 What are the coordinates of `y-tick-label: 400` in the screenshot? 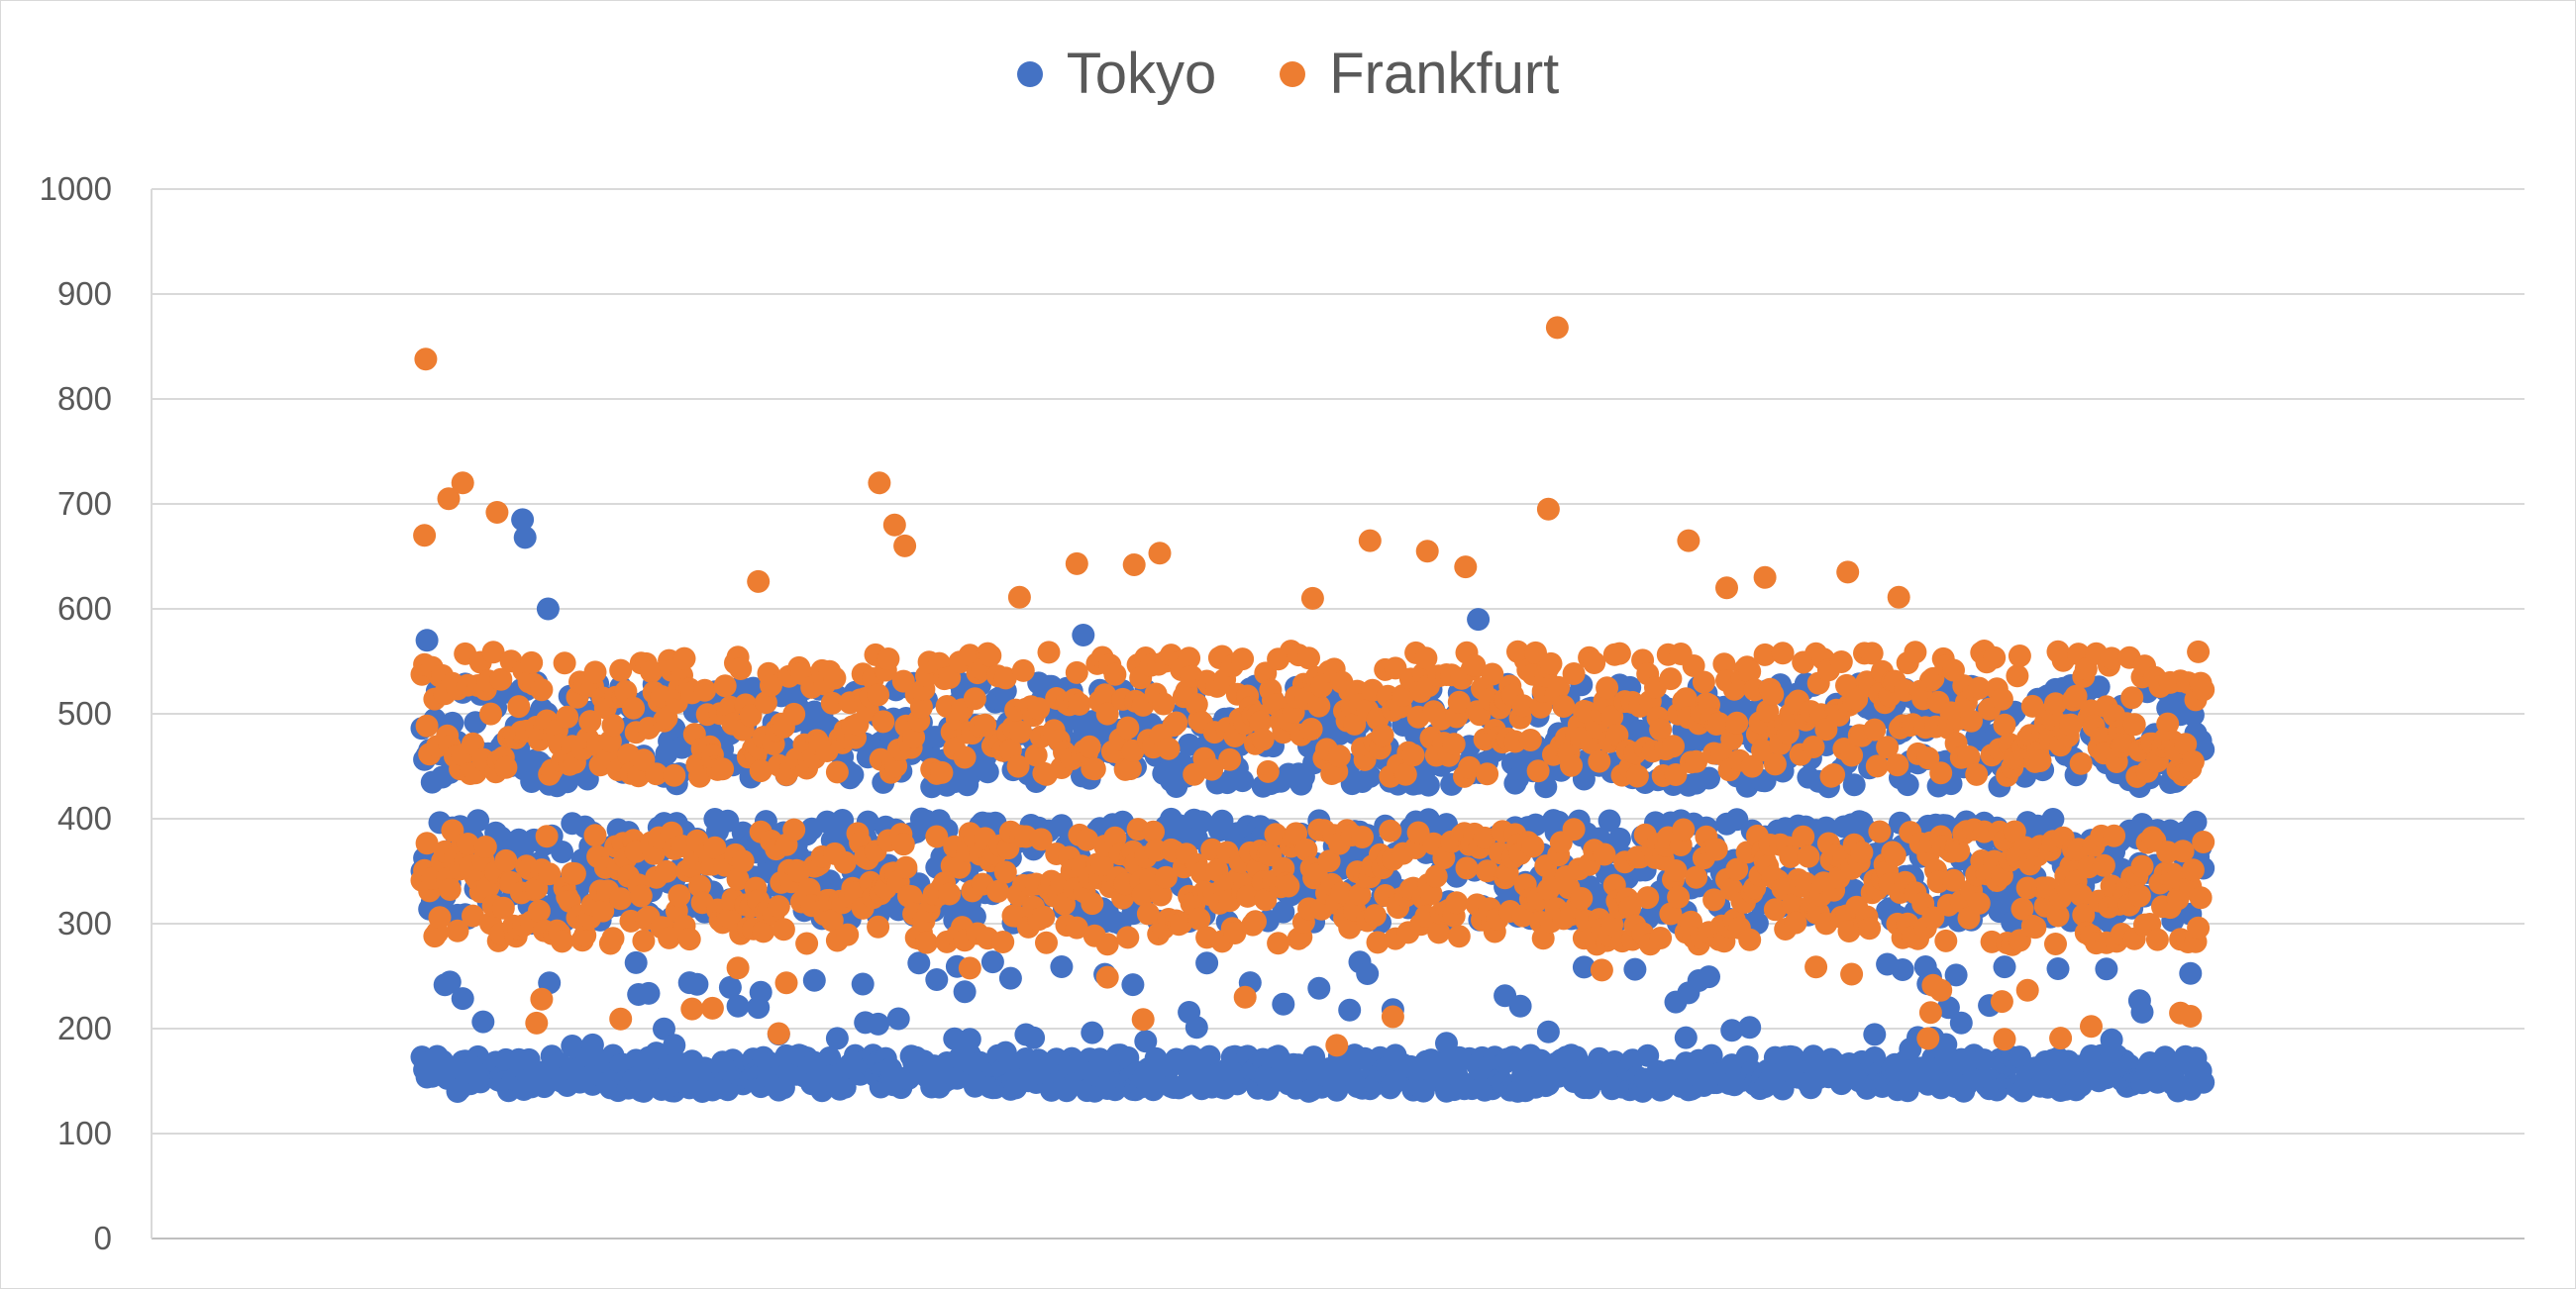 It's located at (84, 818).